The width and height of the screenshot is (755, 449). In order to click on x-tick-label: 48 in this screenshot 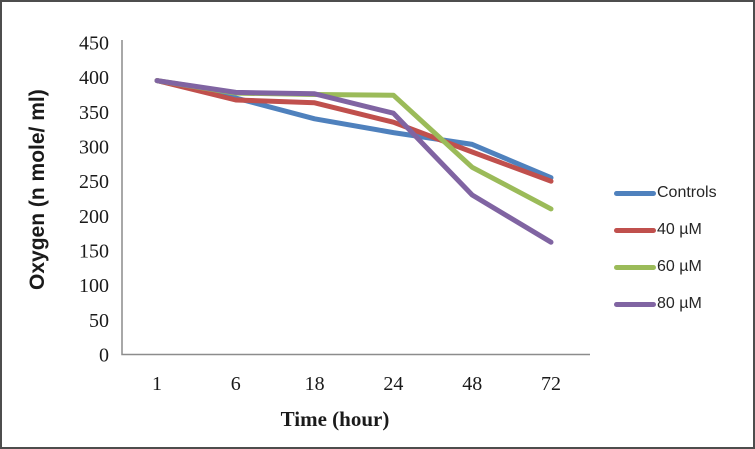, I will do `click(472, 384)`.